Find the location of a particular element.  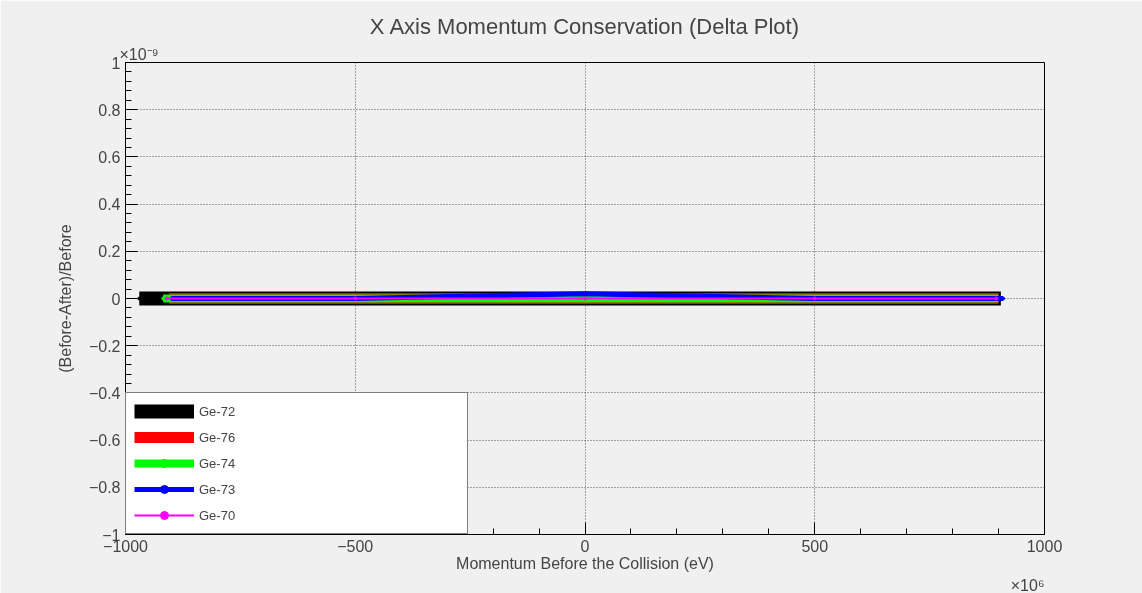

legend-label: Ge-70 is located at coordinates (218, 515).